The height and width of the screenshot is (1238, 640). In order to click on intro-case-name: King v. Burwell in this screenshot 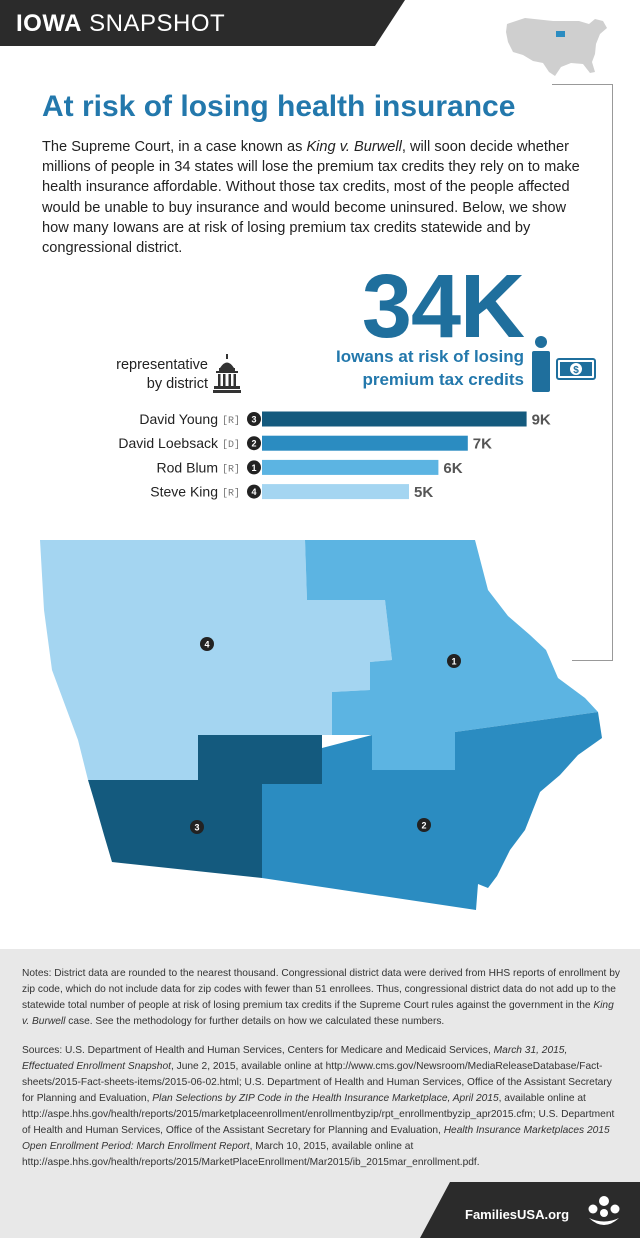, I will do `click(354, 147)`.